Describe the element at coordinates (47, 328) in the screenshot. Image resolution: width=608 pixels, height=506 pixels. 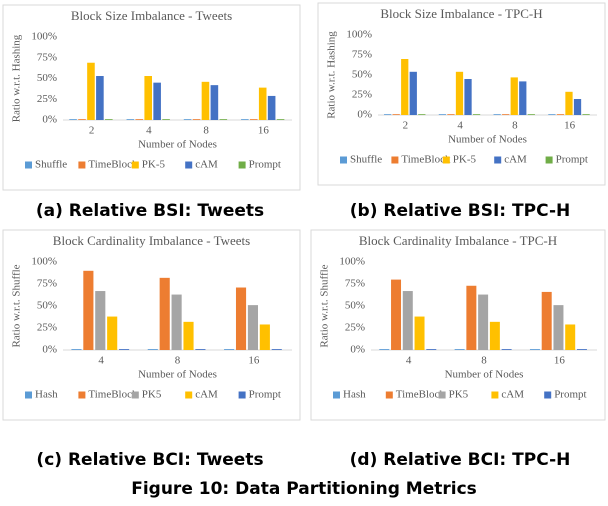
I see `y-tick-label: 25%` at that location.